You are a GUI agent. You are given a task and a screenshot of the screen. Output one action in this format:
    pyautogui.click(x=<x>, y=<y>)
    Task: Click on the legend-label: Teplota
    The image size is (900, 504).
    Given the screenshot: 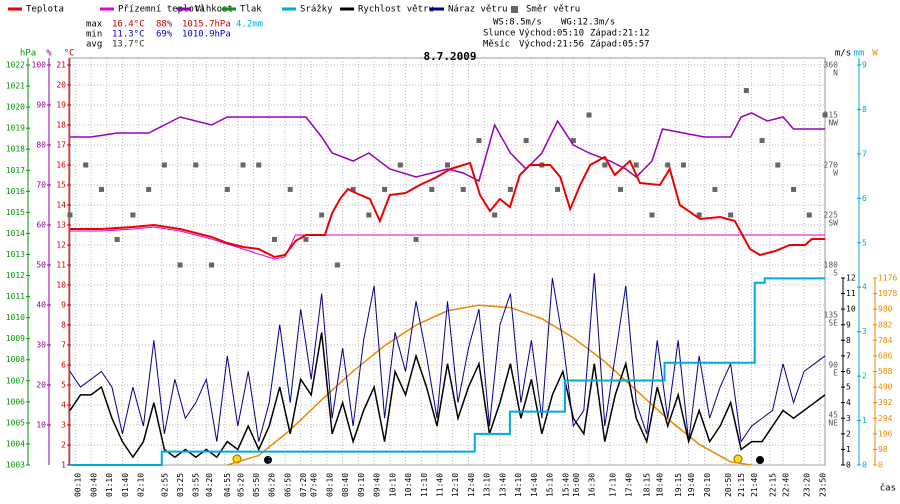 What is the action you would take?
    pyautogui.click(x=45, y=10)
    